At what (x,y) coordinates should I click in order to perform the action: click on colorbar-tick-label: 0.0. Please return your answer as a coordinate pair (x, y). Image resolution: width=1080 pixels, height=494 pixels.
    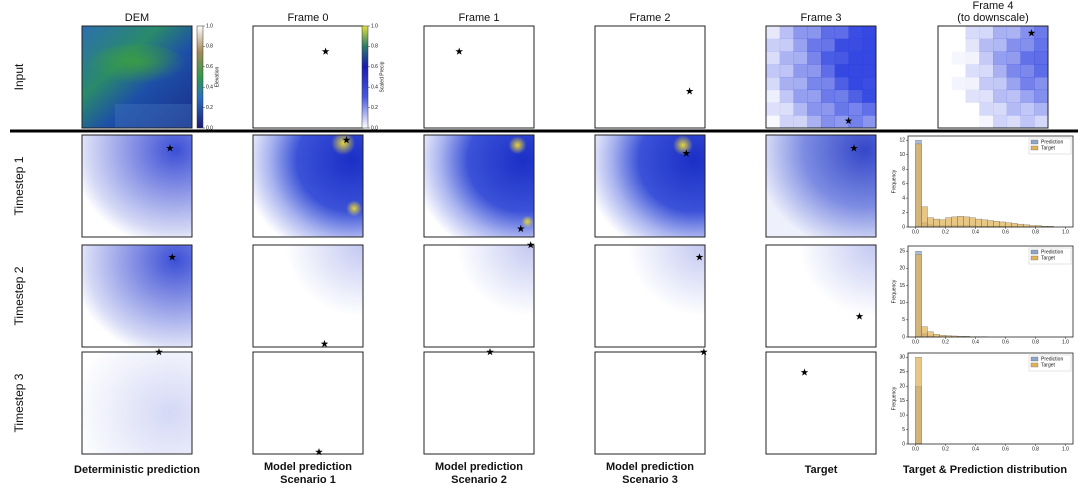
    Looking at the image, I should click on (209, 128).